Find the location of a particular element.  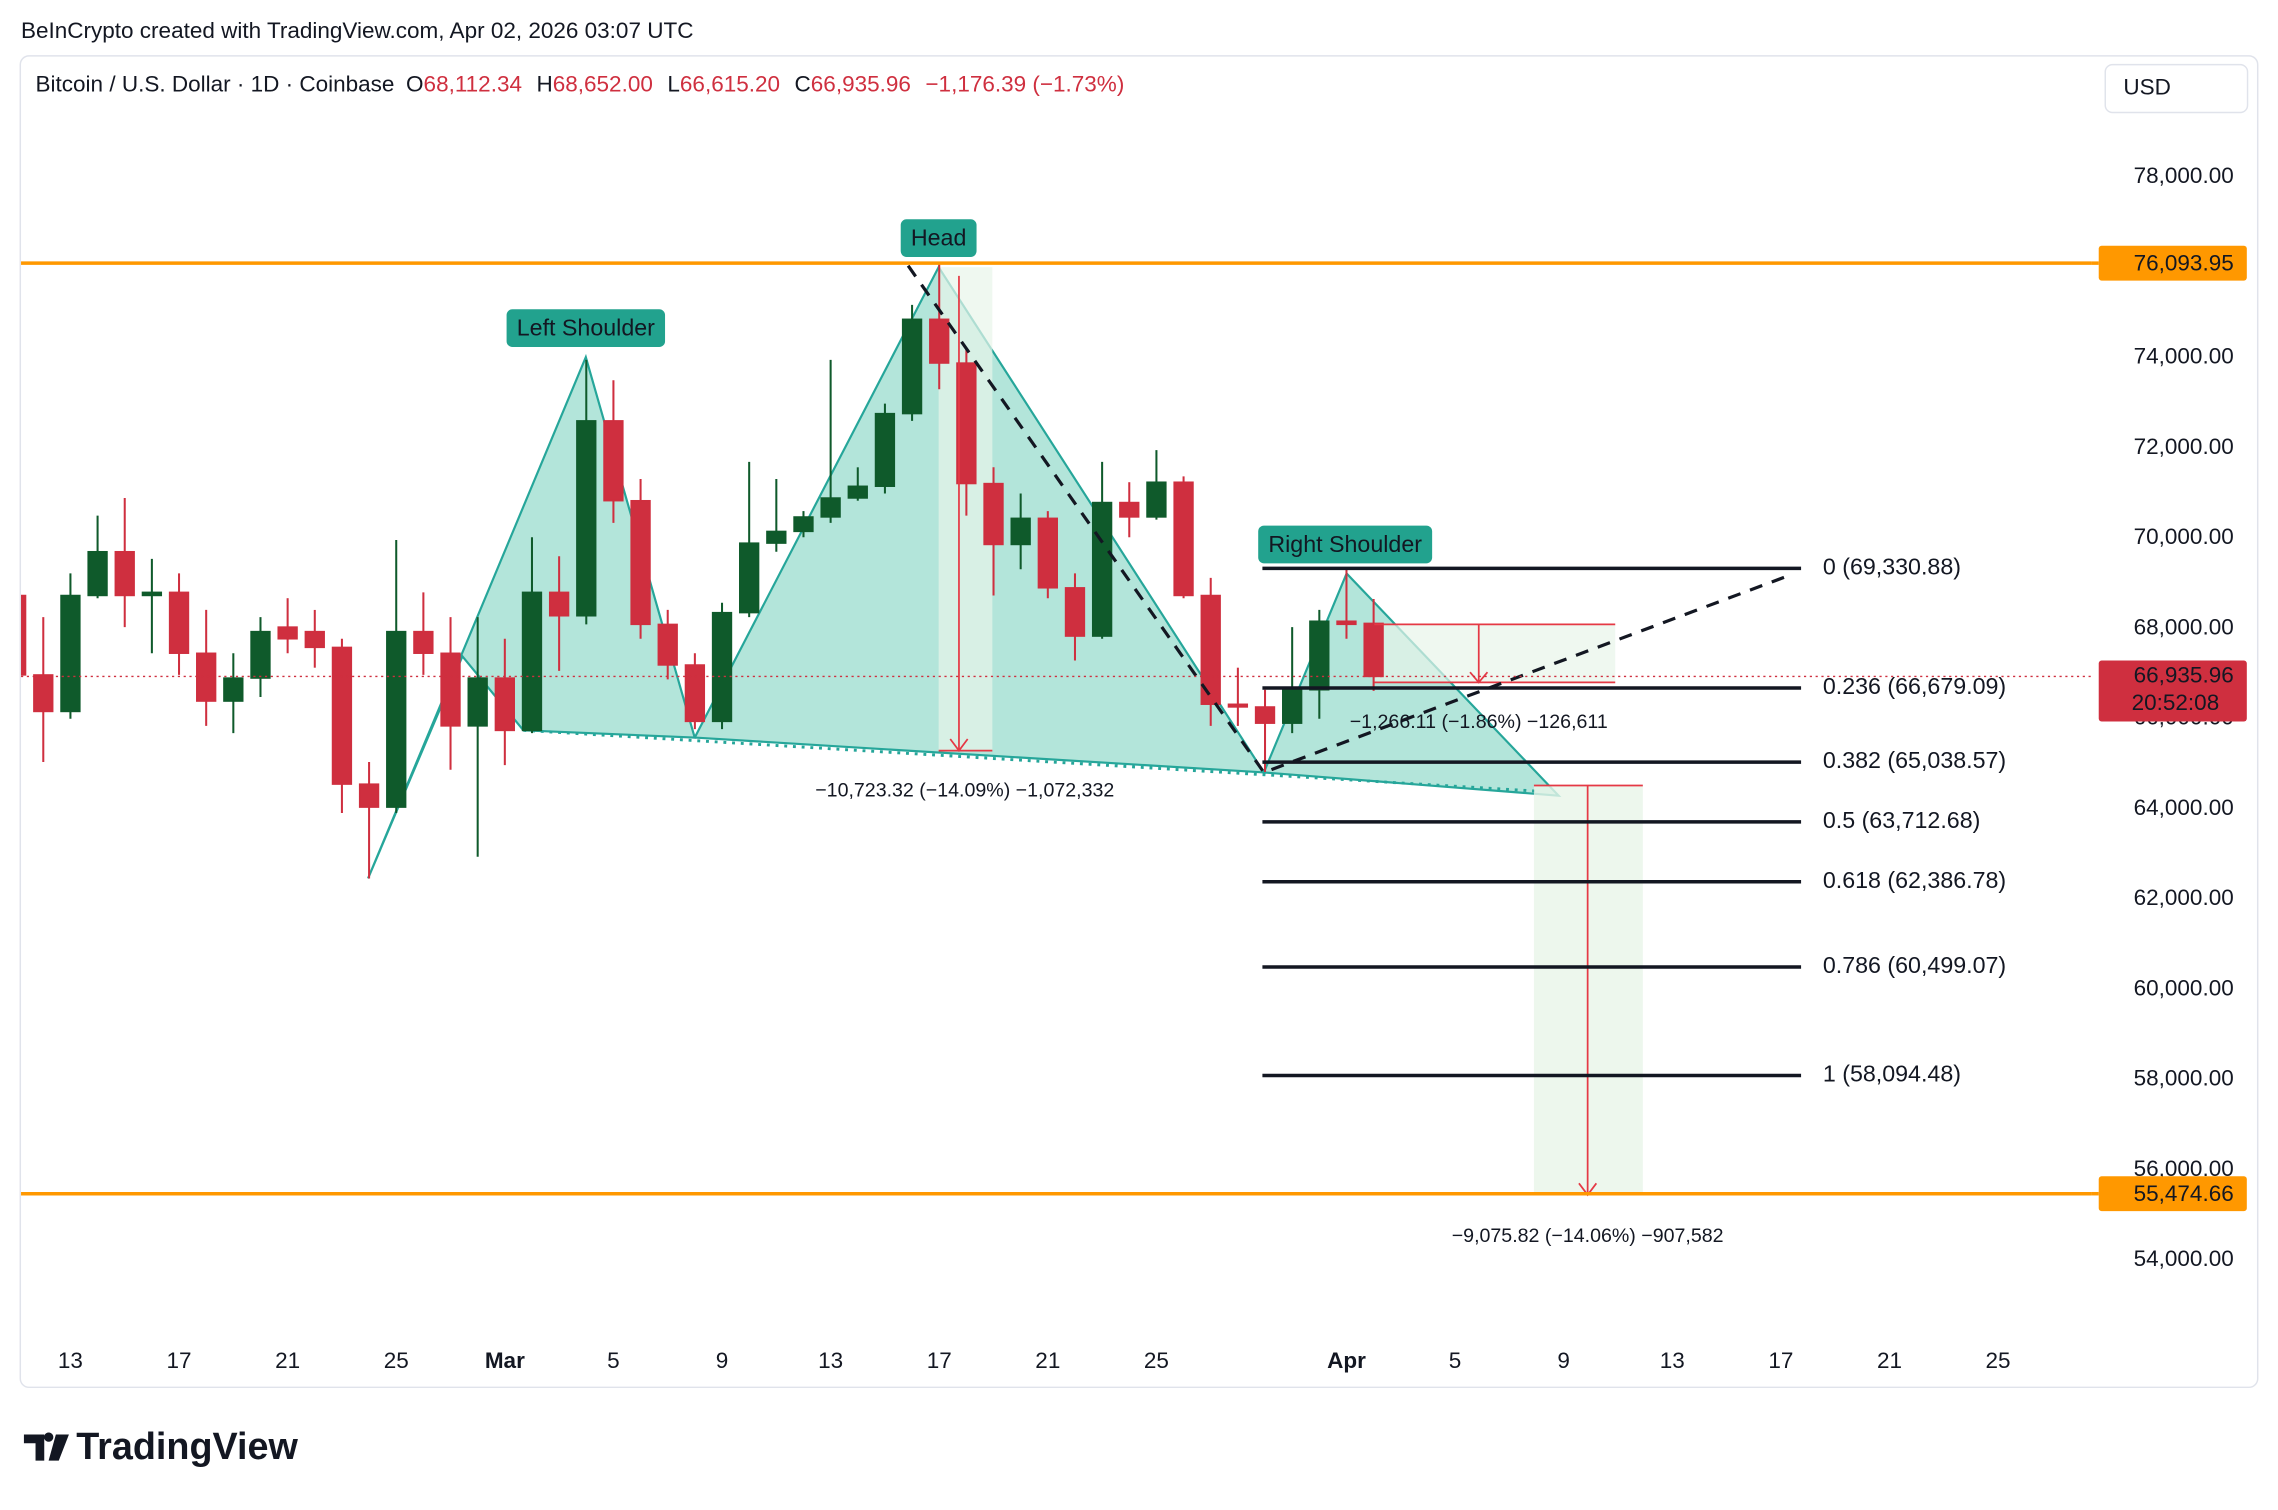

annotation: Head is located at coordinates (939, 238).